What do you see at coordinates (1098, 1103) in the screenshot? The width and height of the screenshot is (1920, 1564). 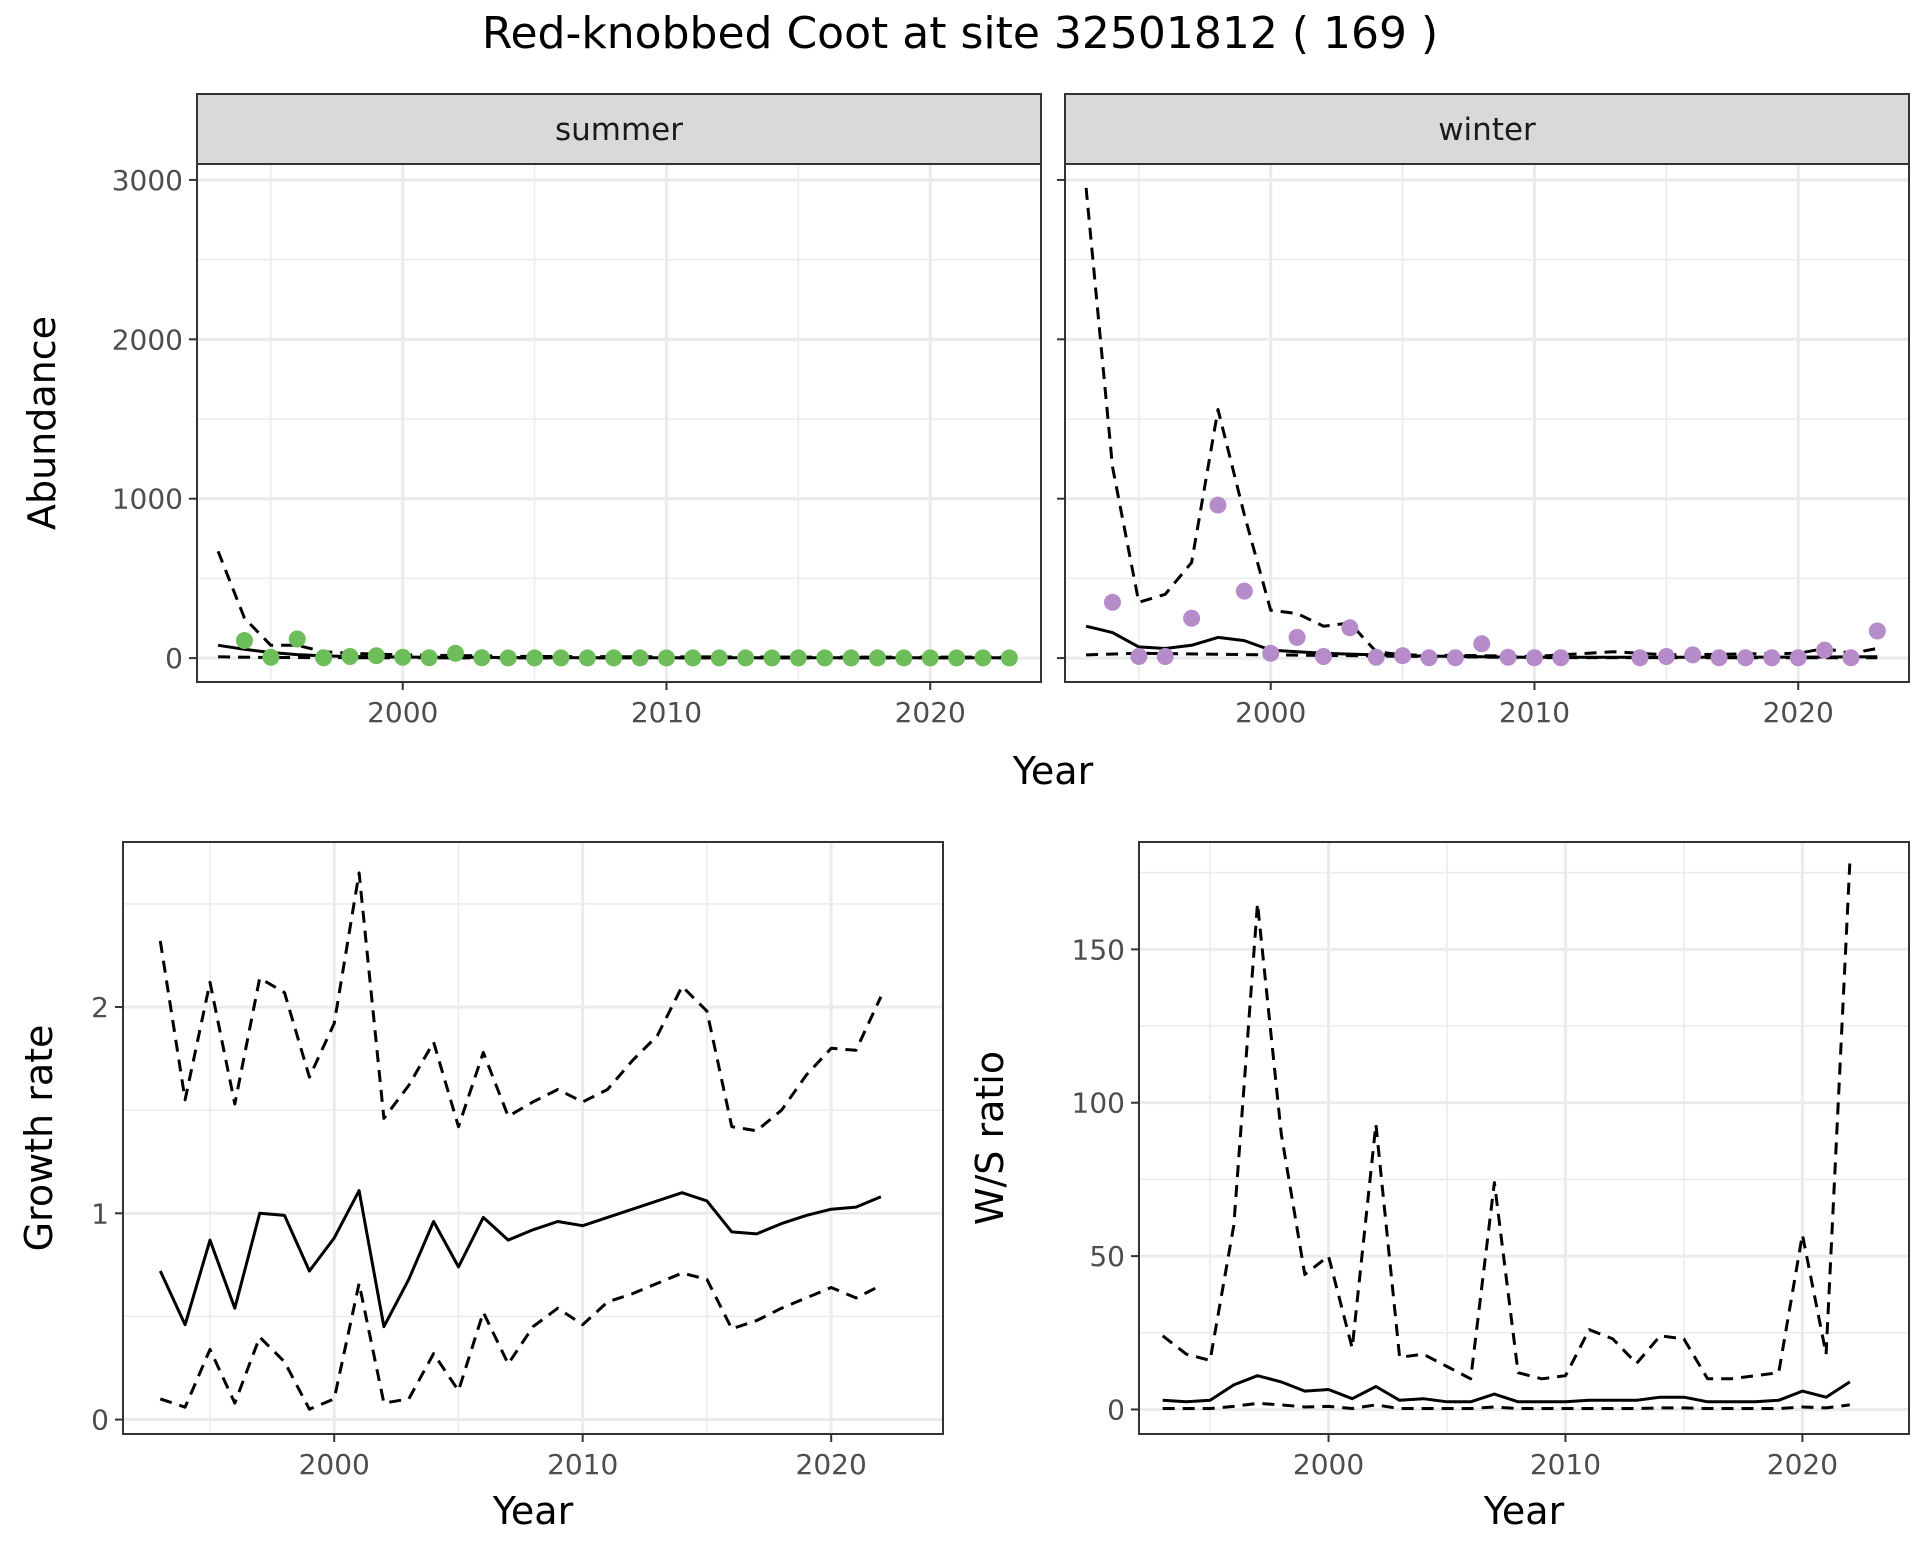 I see `y-tick-label: 100` at bounding box center [1098, 1103].